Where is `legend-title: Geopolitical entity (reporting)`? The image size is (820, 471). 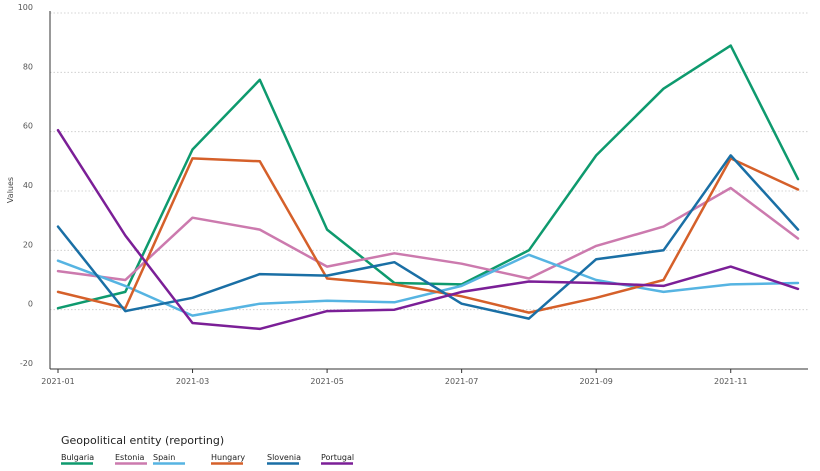
legend-title: Geopolitical entity (reporting) is located at coordinates (142, 440).